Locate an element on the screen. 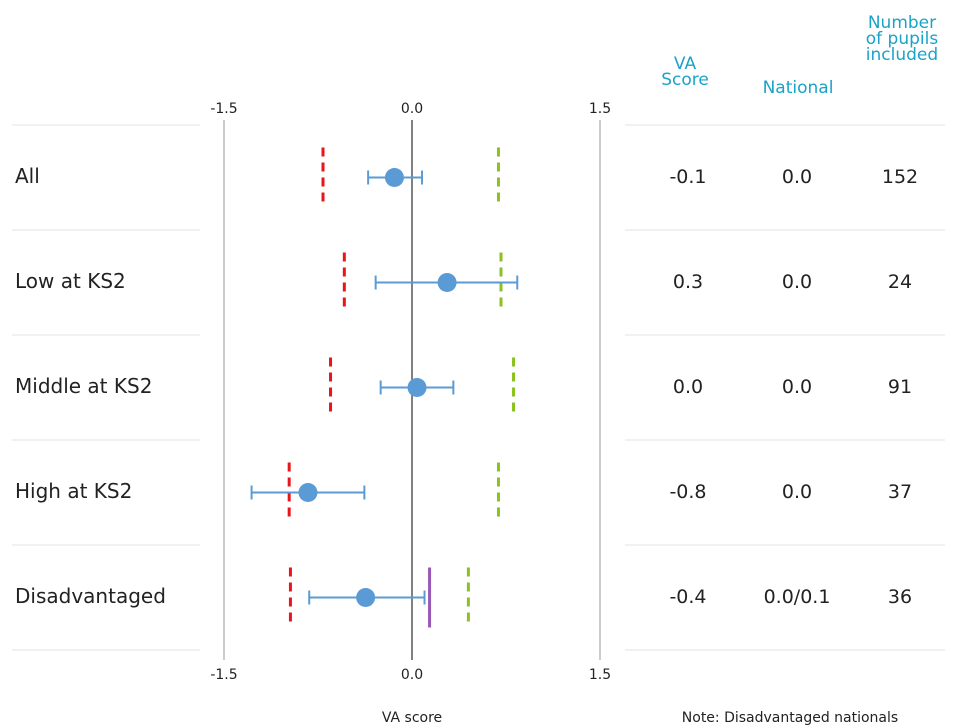 The width and height of the screenshot is (958, 726). row-label: Low at KS2 is located at coordinates (70, 281).